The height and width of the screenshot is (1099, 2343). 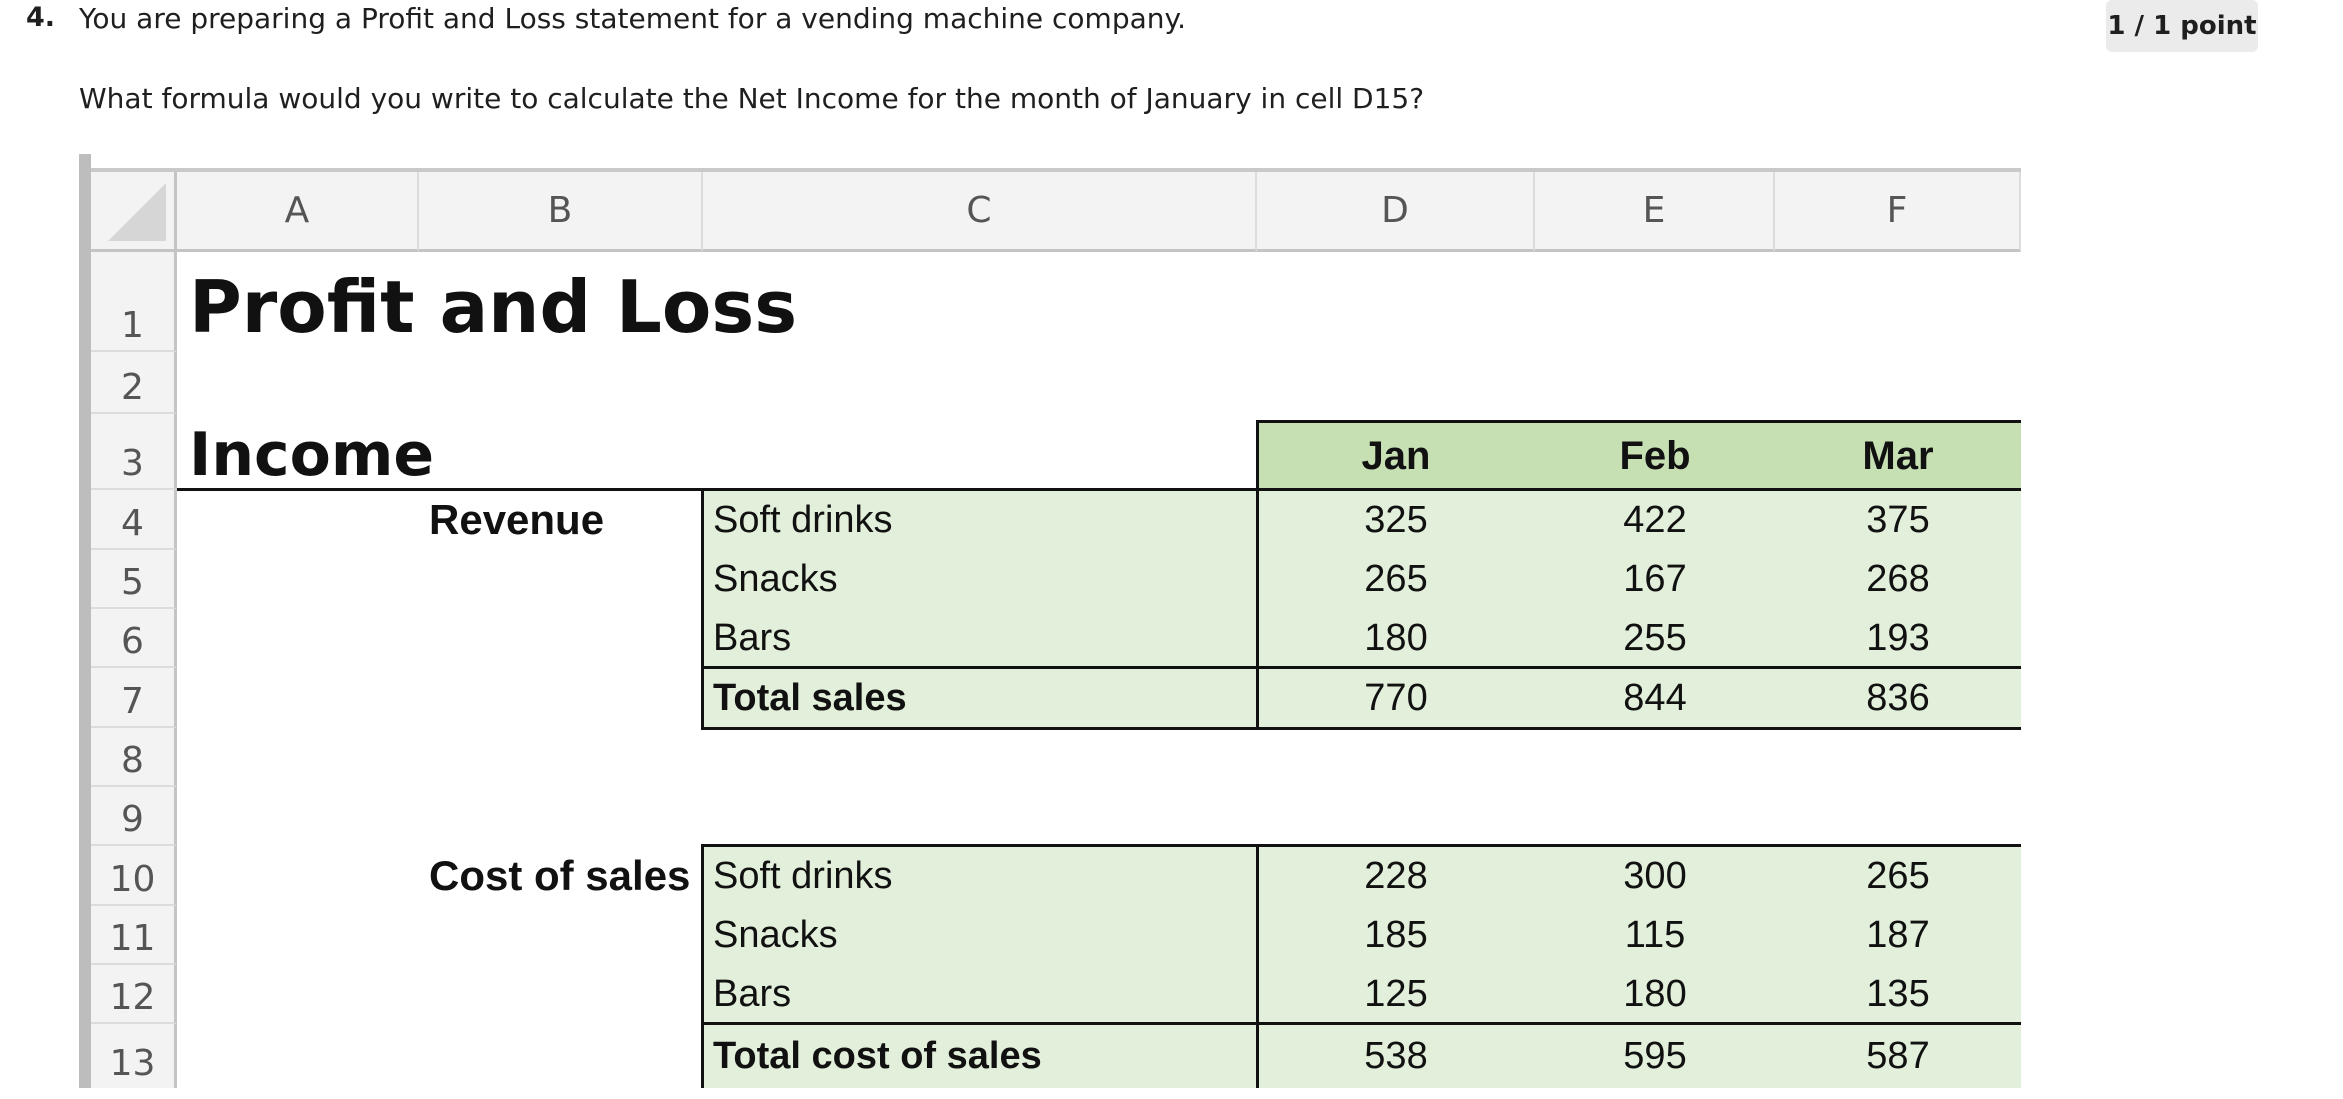 What do you see at coordinates (803, 519) in the screenshot?
I see `revenue-item-name: Soft drinks` at bounding box center [803, 519].